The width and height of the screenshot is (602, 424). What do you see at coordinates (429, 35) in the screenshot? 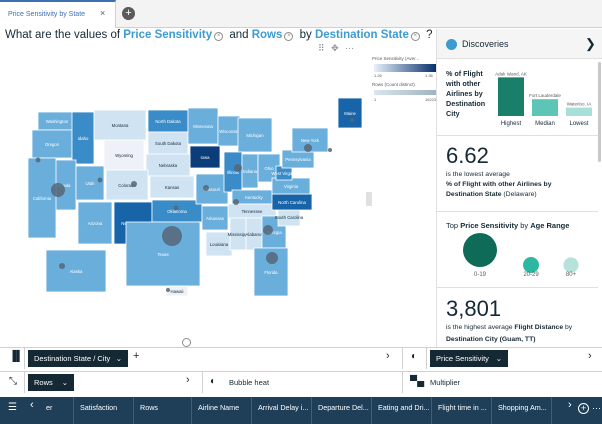
I see `question-suffix: ?` at bounding box center [429, 35].